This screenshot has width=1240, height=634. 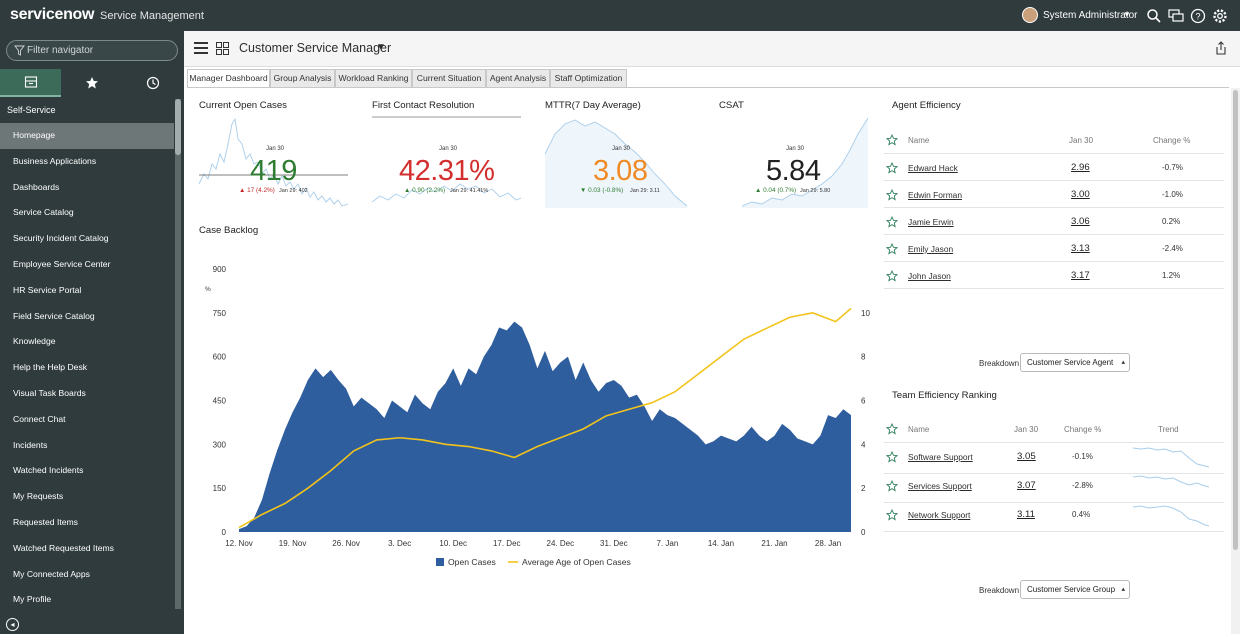 What do you see at coordinates (1235, 320) in the screenshot?
I see `content-scrollbar-thumb` at bounding box center [1235, 320].